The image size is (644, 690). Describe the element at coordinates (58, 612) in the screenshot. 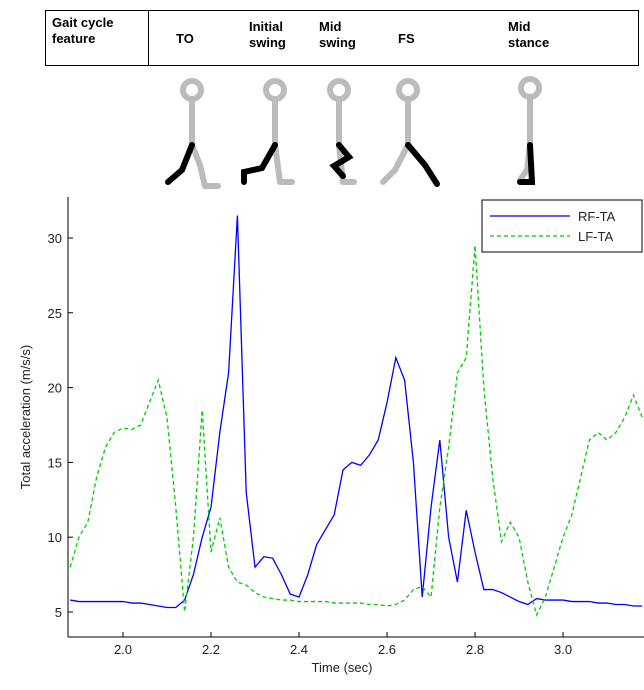

I see `y-tick-label: 5` at that location.